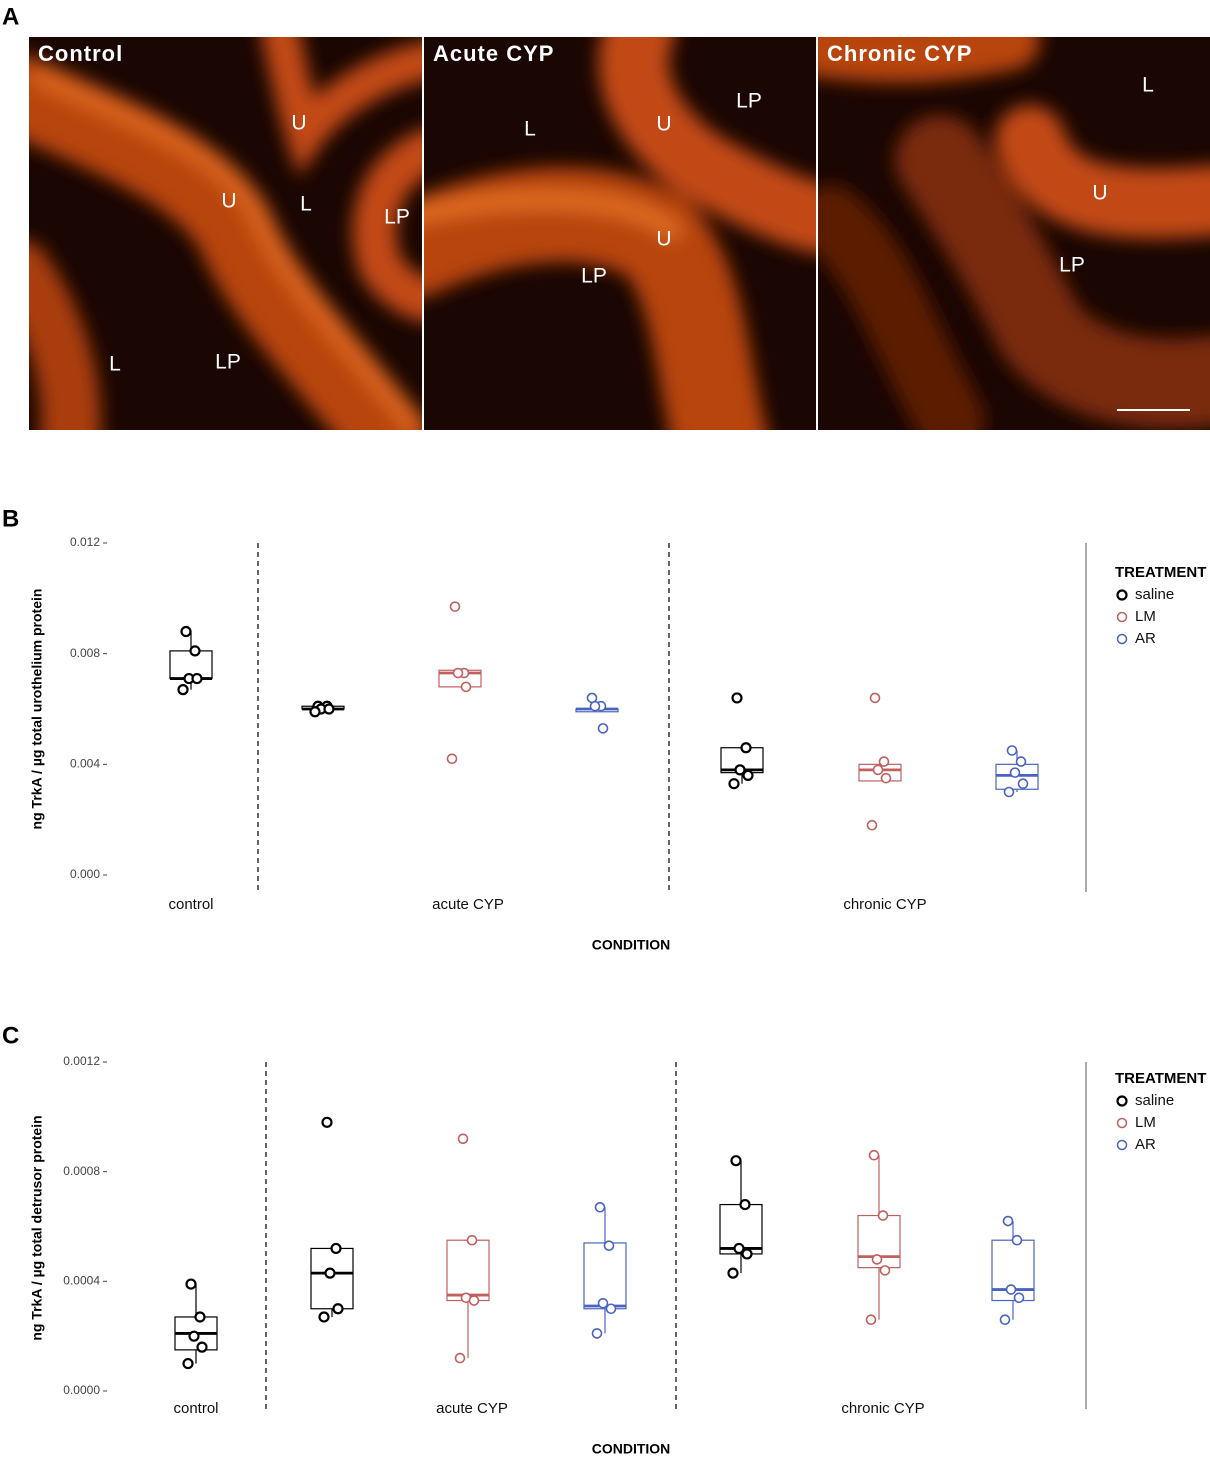 The image size is (1210, 1457). Describe the element at coordinates (81, 1390) in the screenshot. I see `y-tick-label: 0.0000` at that location.